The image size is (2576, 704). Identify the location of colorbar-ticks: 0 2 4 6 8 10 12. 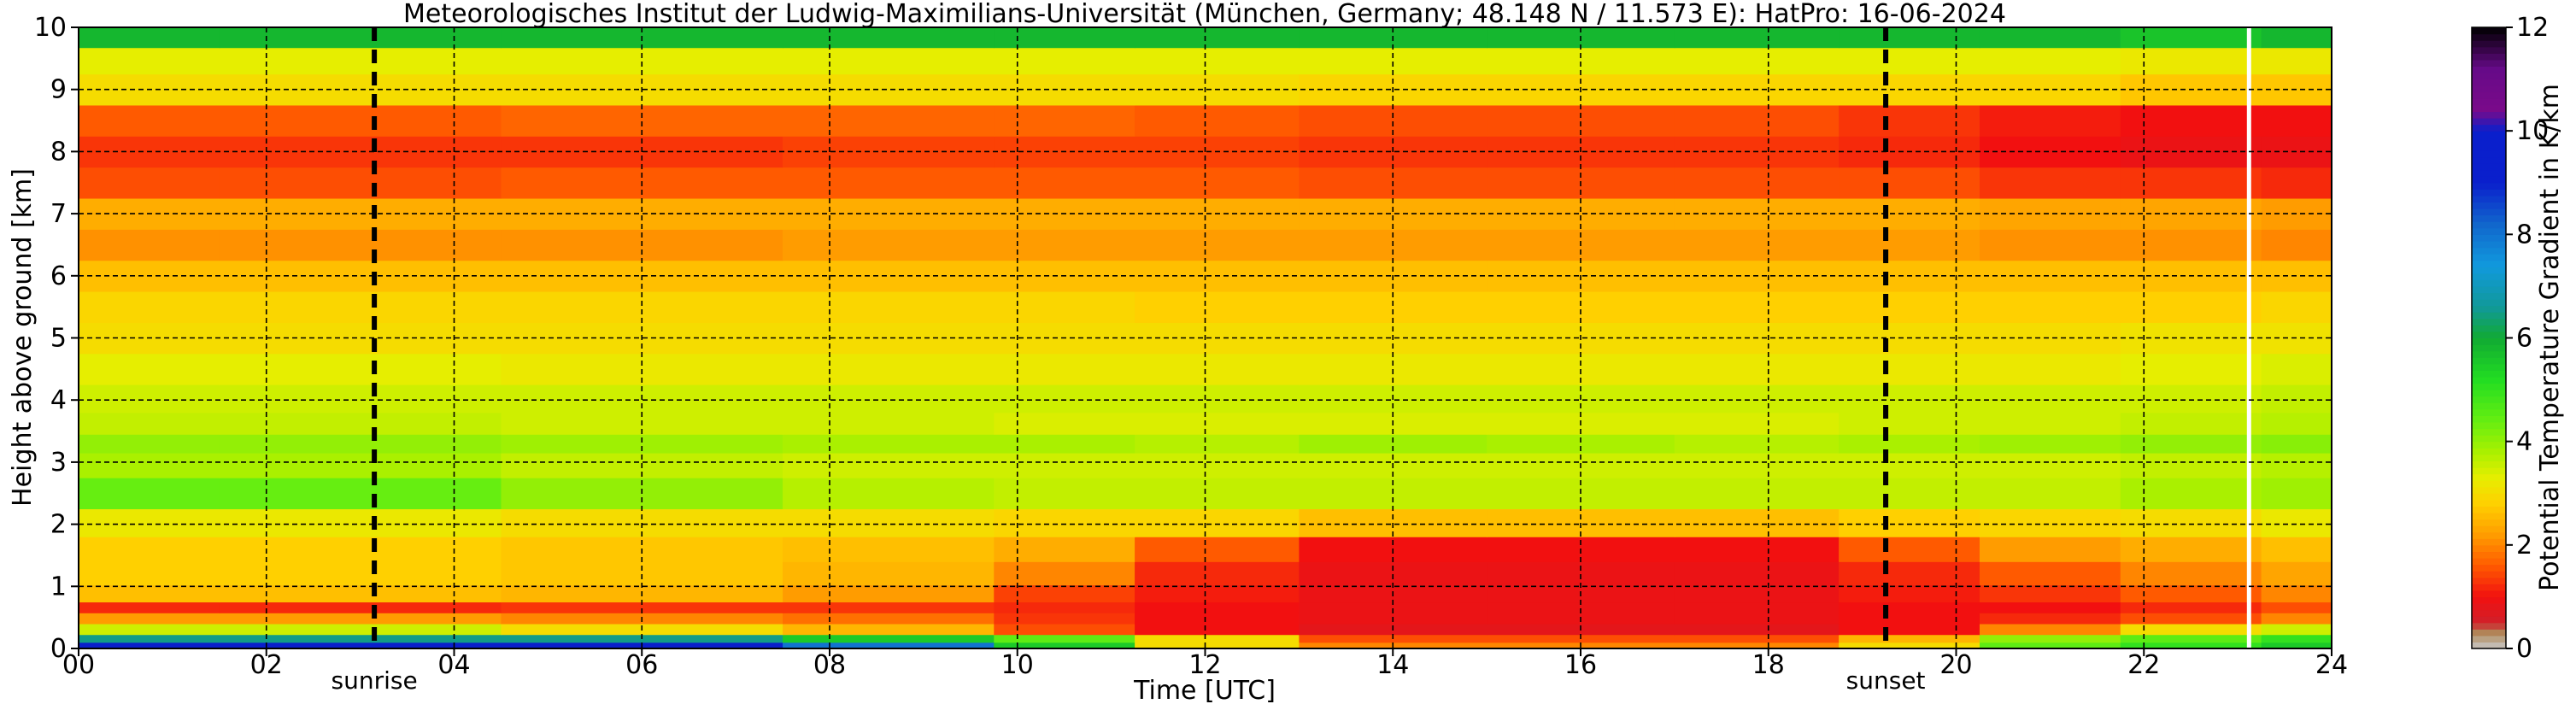
(2527, 338).